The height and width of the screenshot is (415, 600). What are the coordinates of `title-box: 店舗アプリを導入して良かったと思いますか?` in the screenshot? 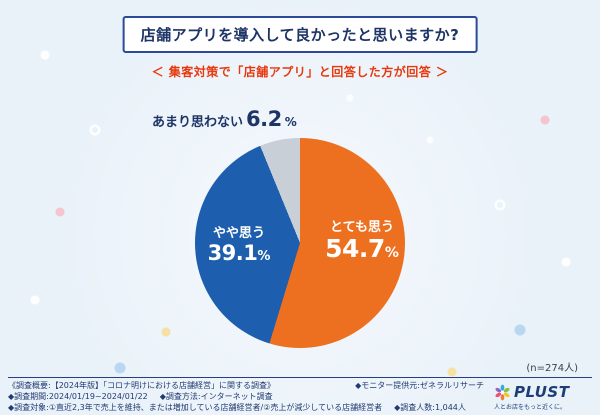 It's located at (300, 34).